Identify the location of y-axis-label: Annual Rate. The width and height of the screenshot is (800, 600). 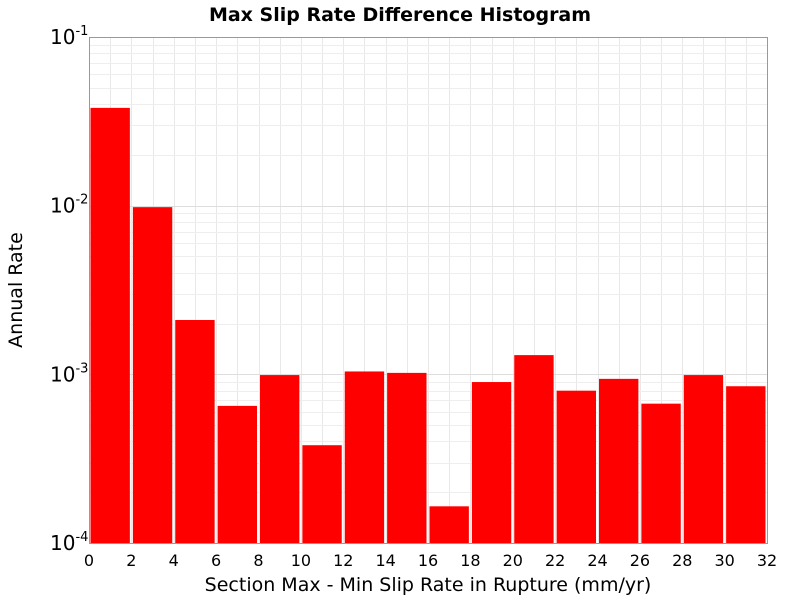
(16, 290).